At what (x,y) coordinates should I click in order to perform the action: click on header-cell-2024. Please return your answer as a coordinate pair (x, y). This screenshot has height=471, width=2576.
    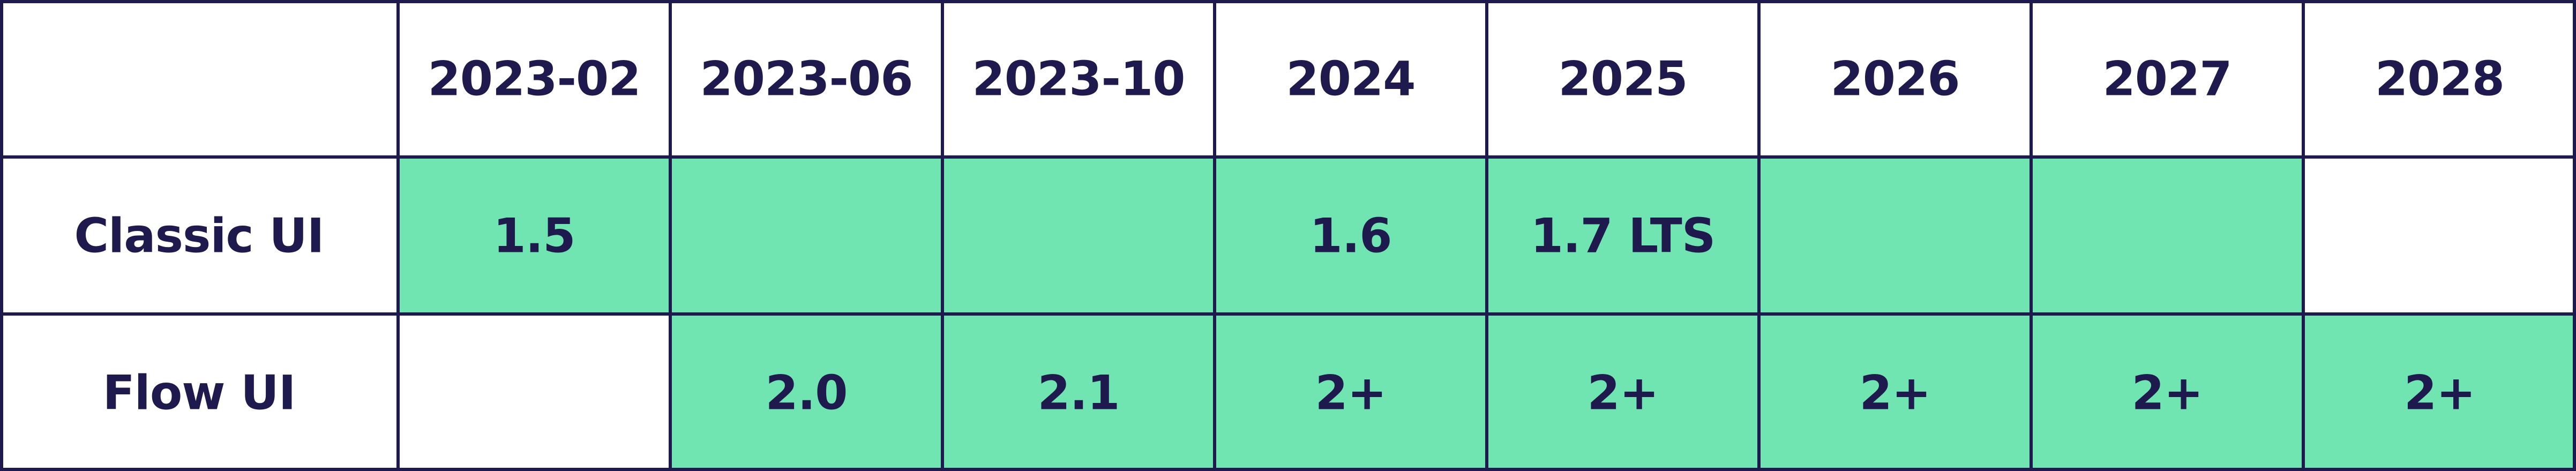
    Looking at the image, I should click on (1351, 78).